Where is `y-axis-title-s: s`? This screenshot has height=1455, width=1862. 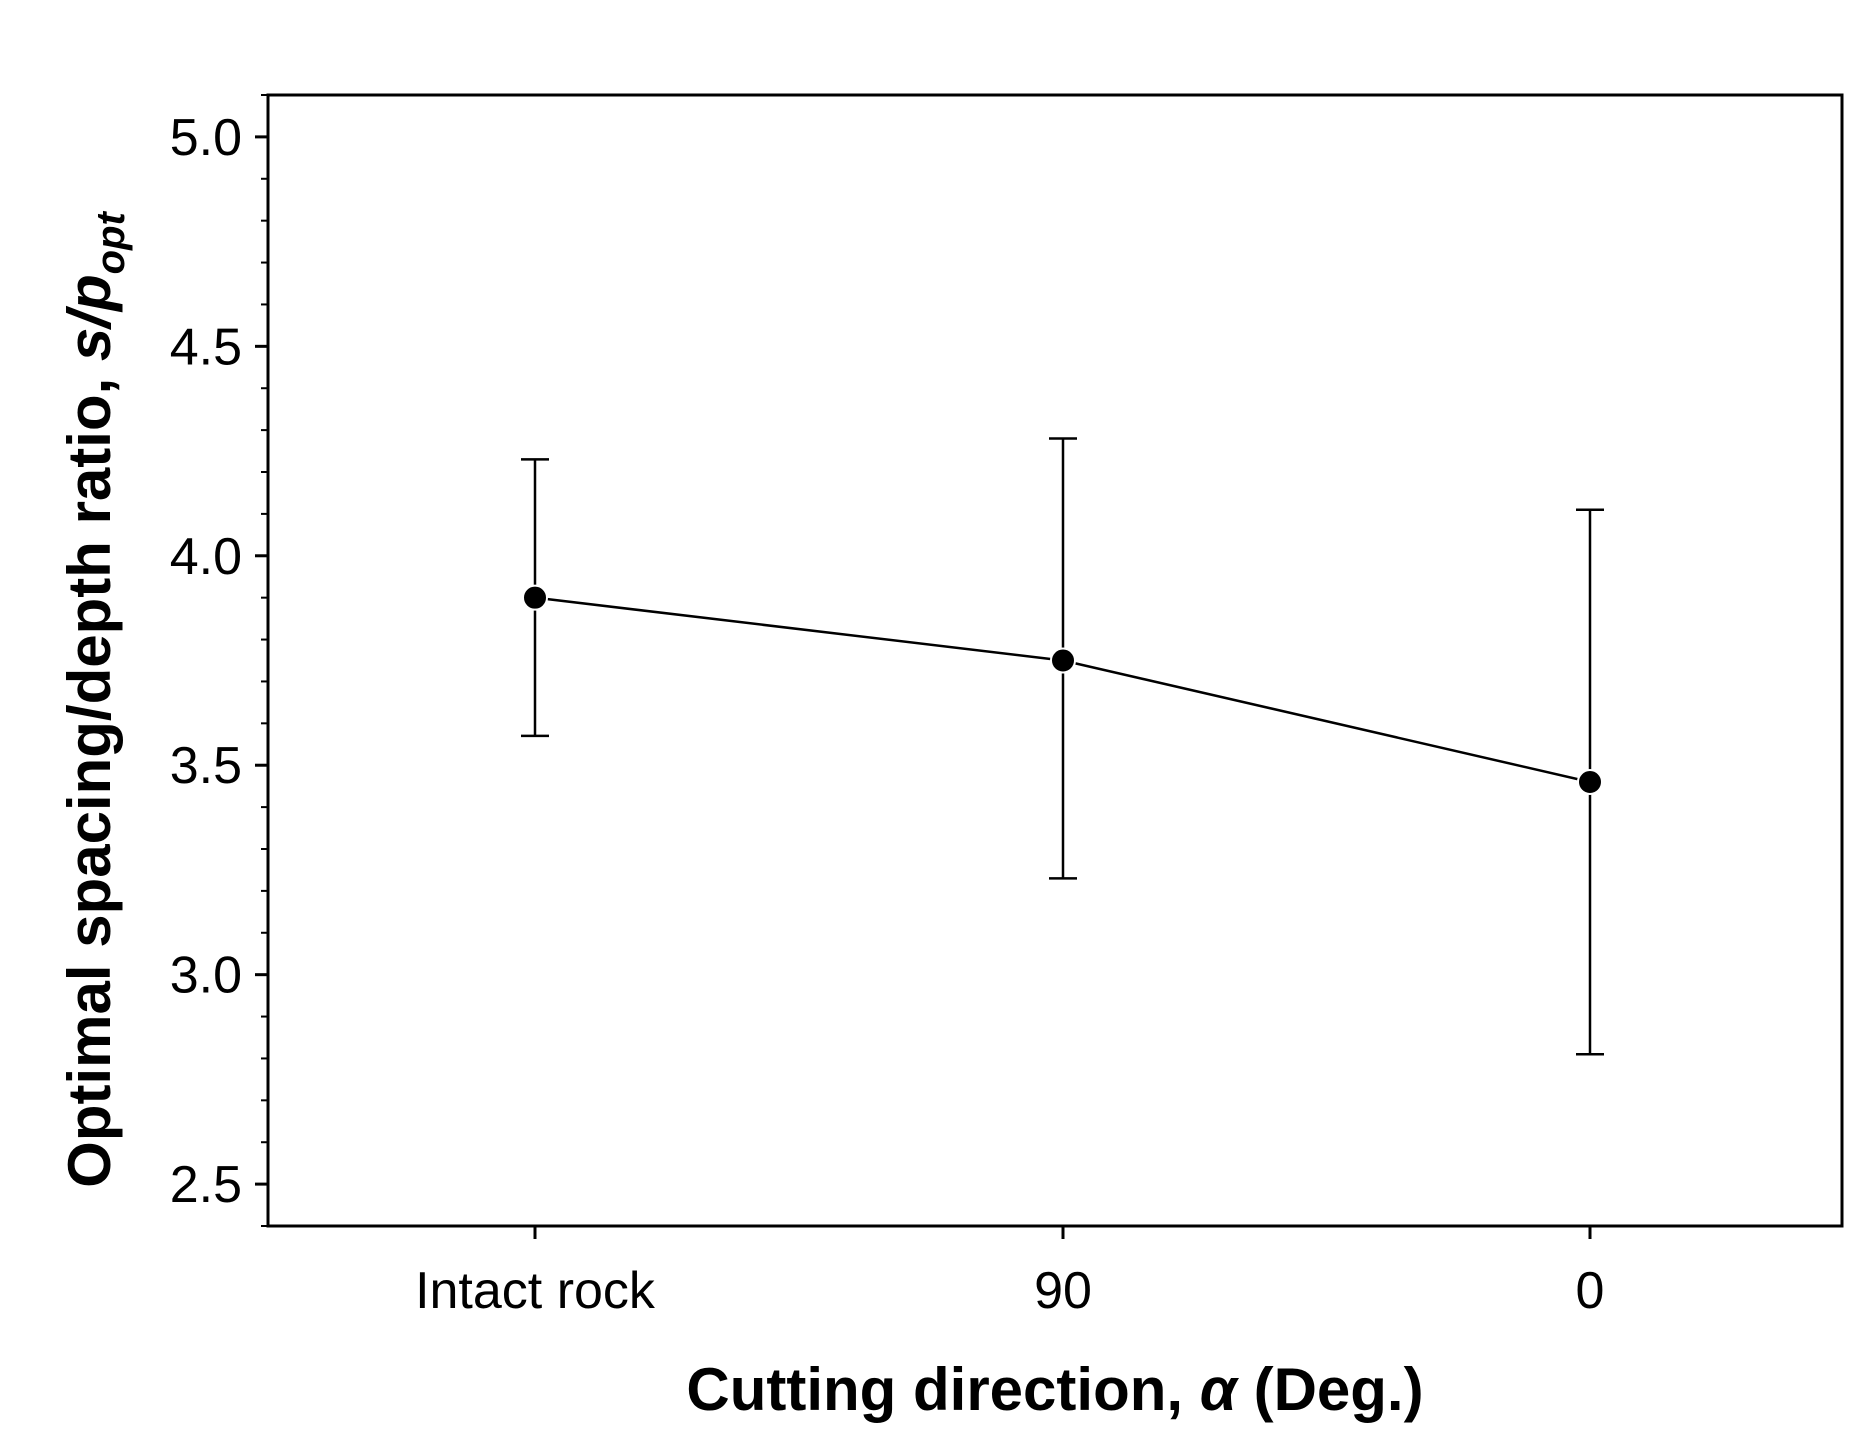
y-axis-title-s: s is located at coordinates (89, 344).